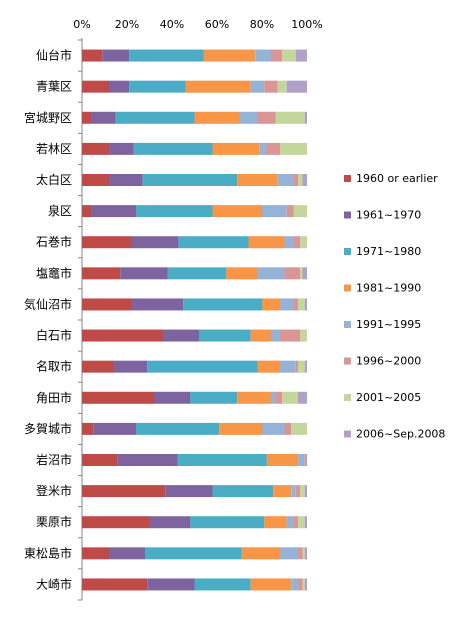 This screenshot has height=620, width=453. I want to click on category-label: 塩竈市, so click(54, 272).